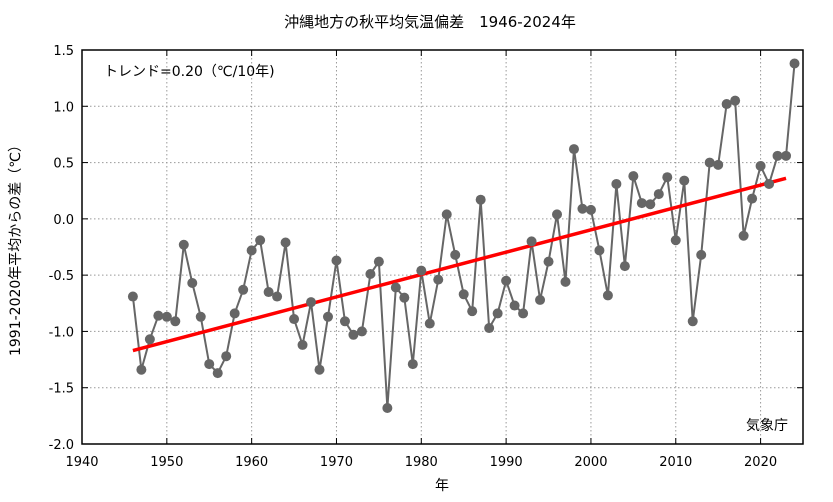 This screenshot has height=502, width=833. What do you see at coordinates (166, 462) in the screenshot?
I see `x-tick-label: 1950` at bounding box center [166, 462].